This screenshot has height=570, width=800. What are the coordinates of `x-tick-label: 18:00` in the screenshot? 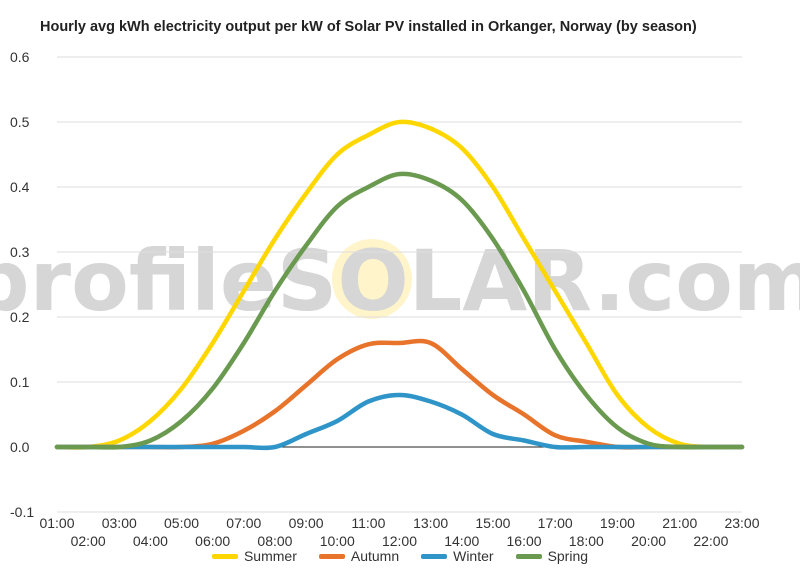 It's located at (586, 541).